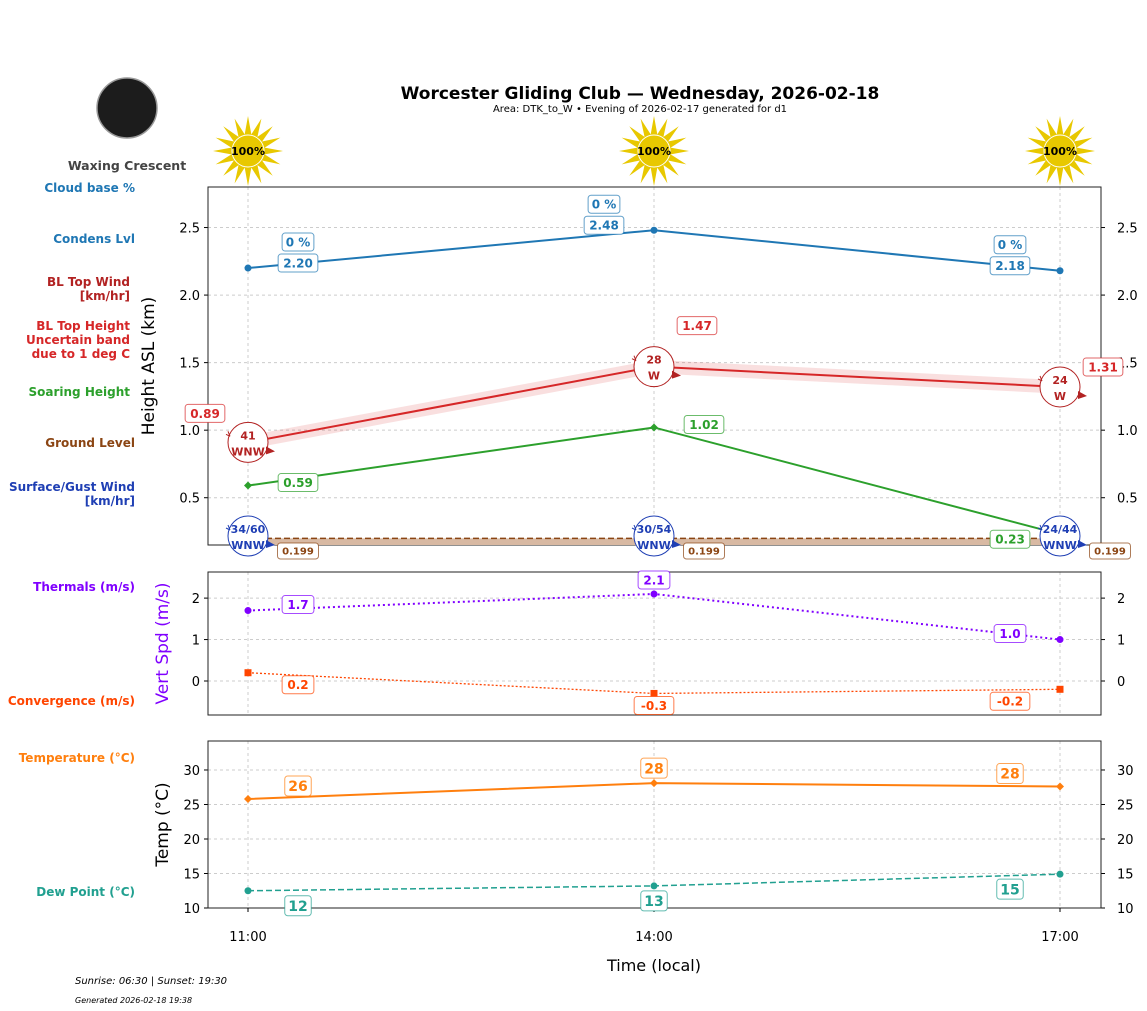  Describe the element at coordinates (1125, 909) in the screenshot. I see `y-tick-label-right: 10` at that location.